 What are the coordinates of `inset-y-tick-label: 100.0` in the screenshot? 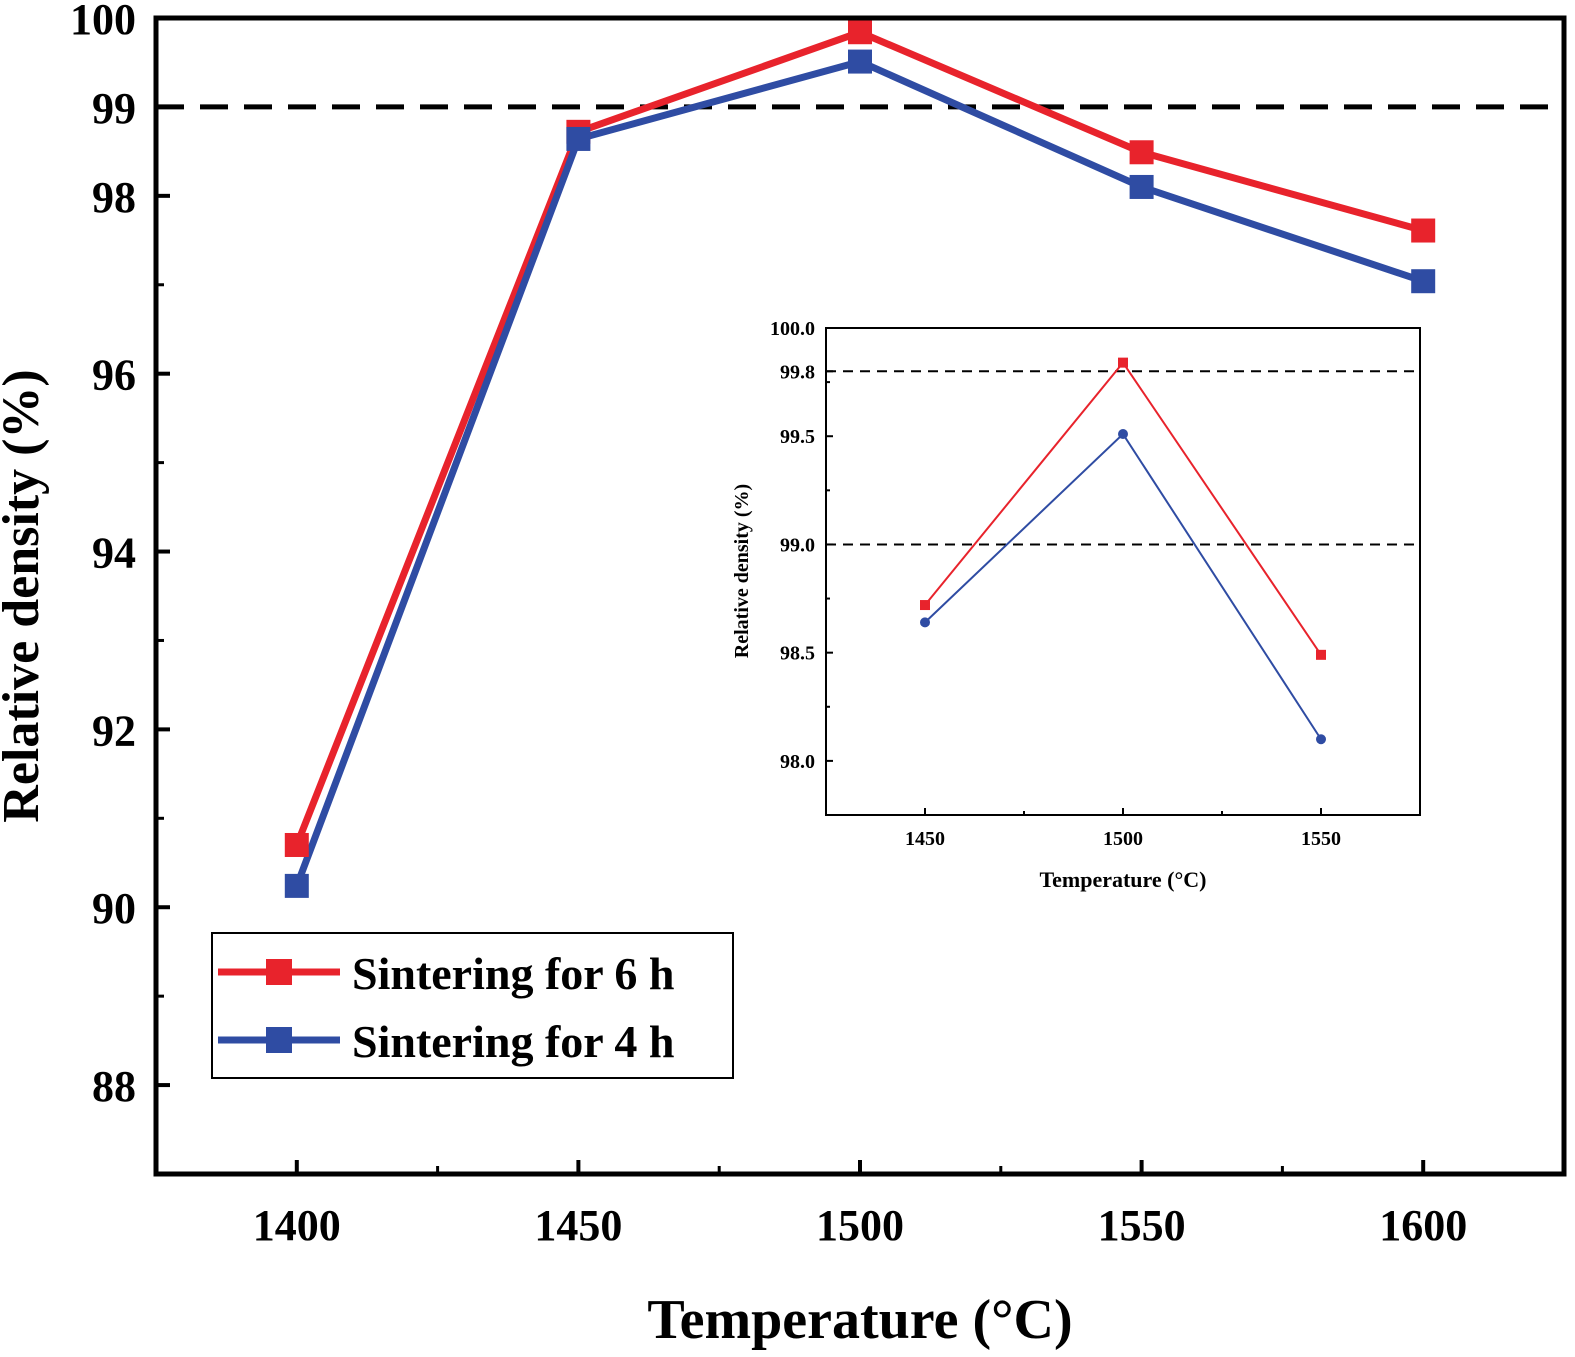 It's located at (792, 329).